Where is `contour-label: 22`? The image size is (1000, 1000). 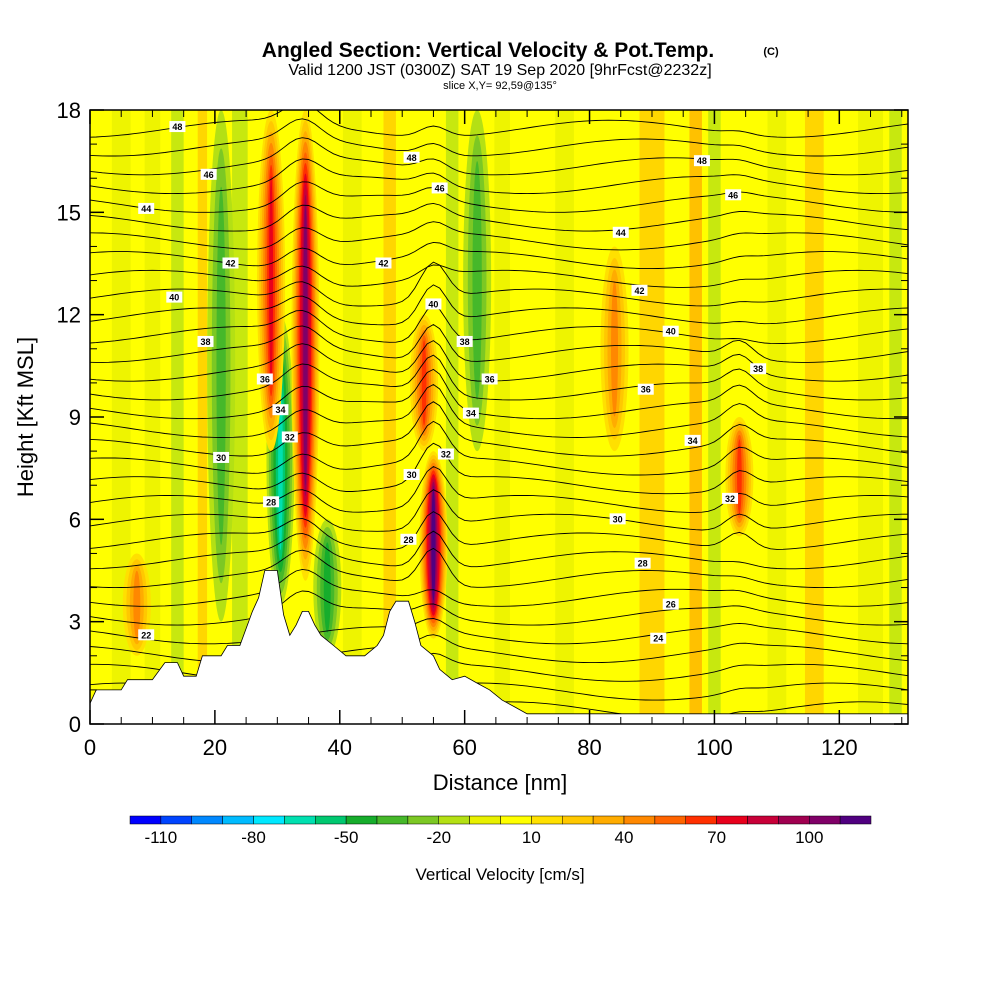 contour-label: 22 is located at coordinates (146, 635).